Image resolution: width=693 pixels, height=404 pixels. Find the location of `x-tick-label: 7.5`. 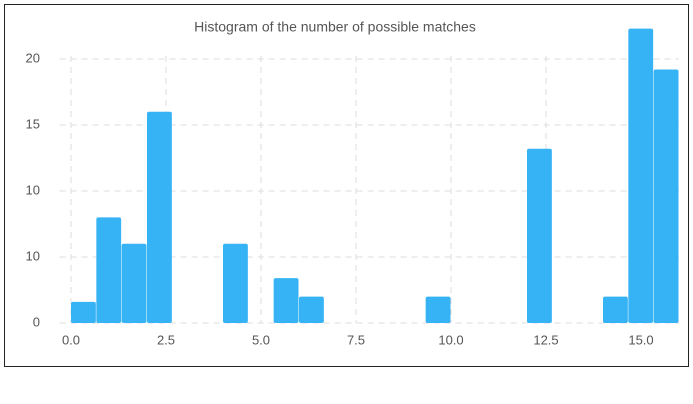

x-tick-label: 7.5 is located at coordinates (356, 339).